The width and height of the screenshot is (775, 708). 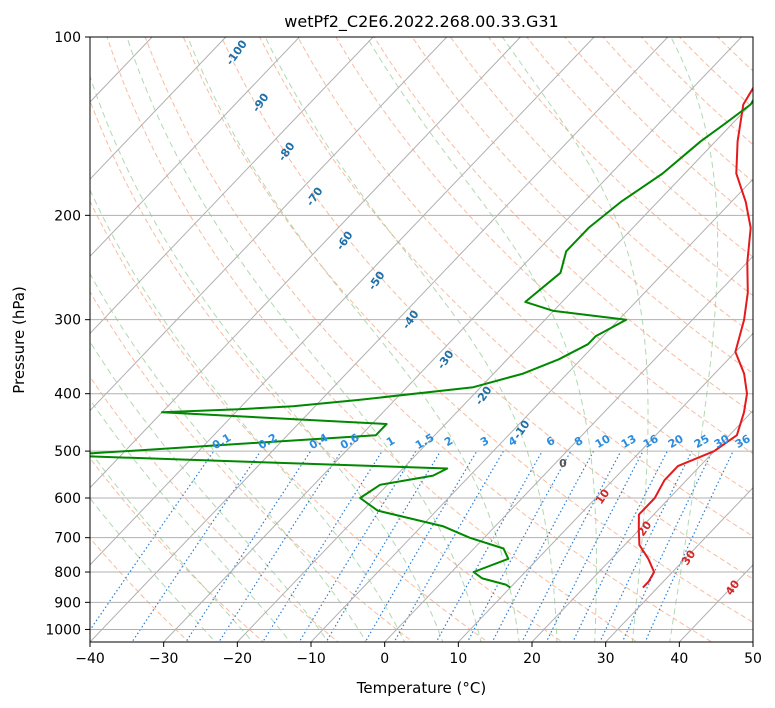 I want to click on temperature-profile-line, so click(x=695, y=337).